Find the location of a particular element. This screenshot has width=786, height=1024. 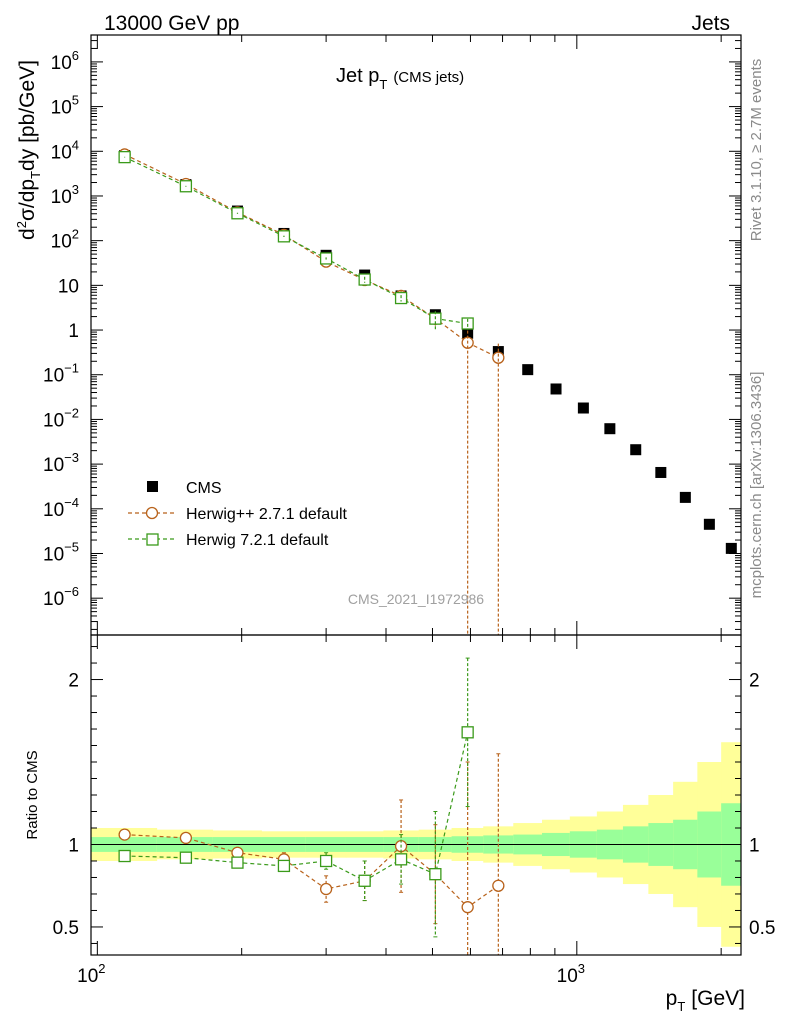

chart-title-sub: T is located at coordinates (383, 84).